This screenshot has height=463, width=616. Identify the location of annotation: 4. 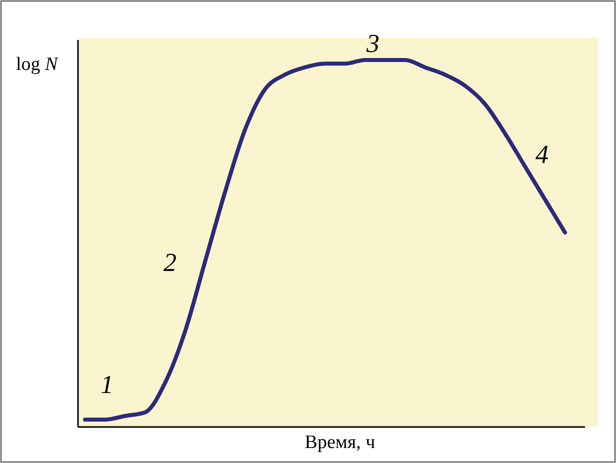
(542, 154).